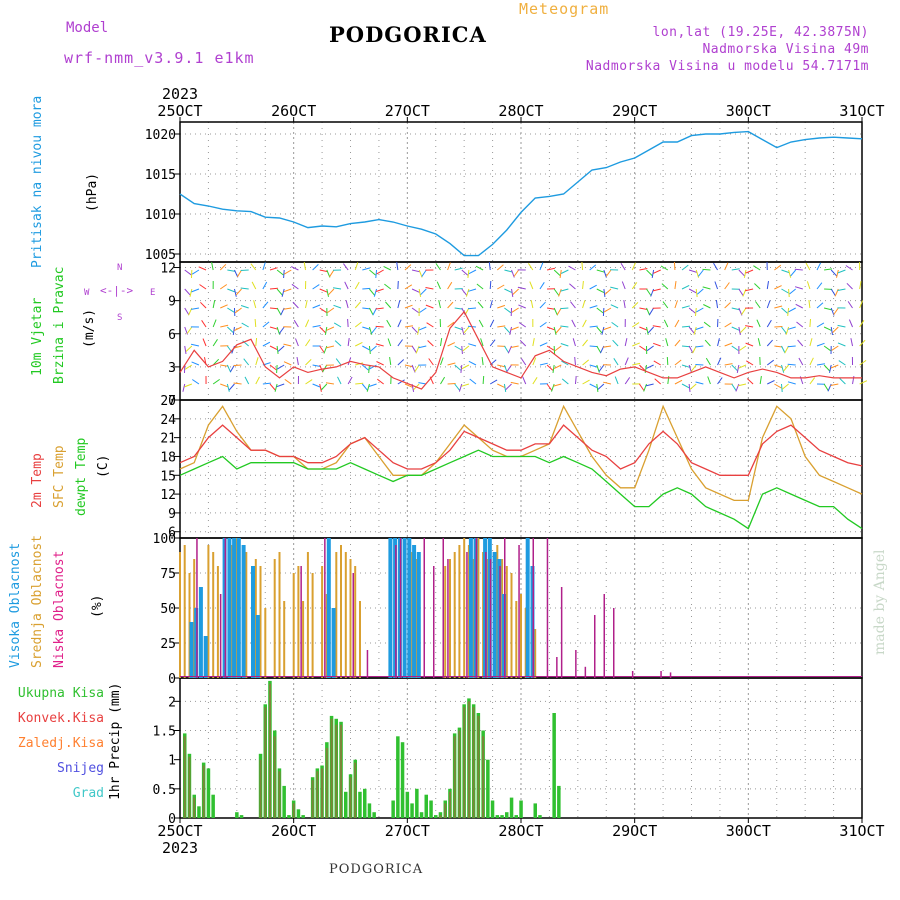  Describe the element at coordinates (180, 848) in the screenshot. I see `x-year-bottom: 2023` at that location.